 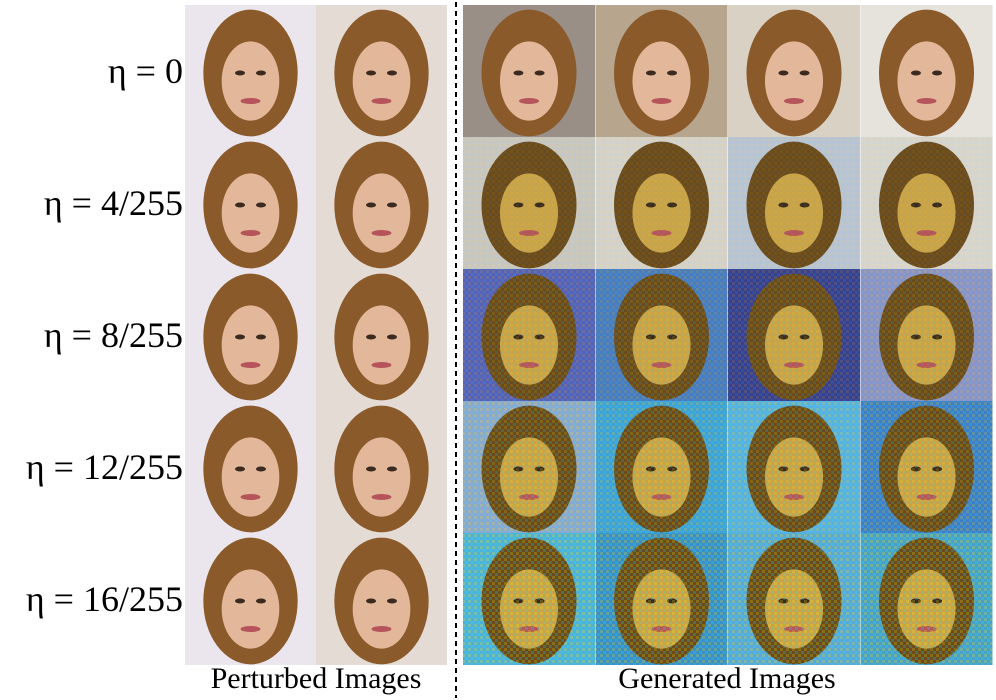 I want to click on row-label: η = 16/255, so click(x=104, y=599).